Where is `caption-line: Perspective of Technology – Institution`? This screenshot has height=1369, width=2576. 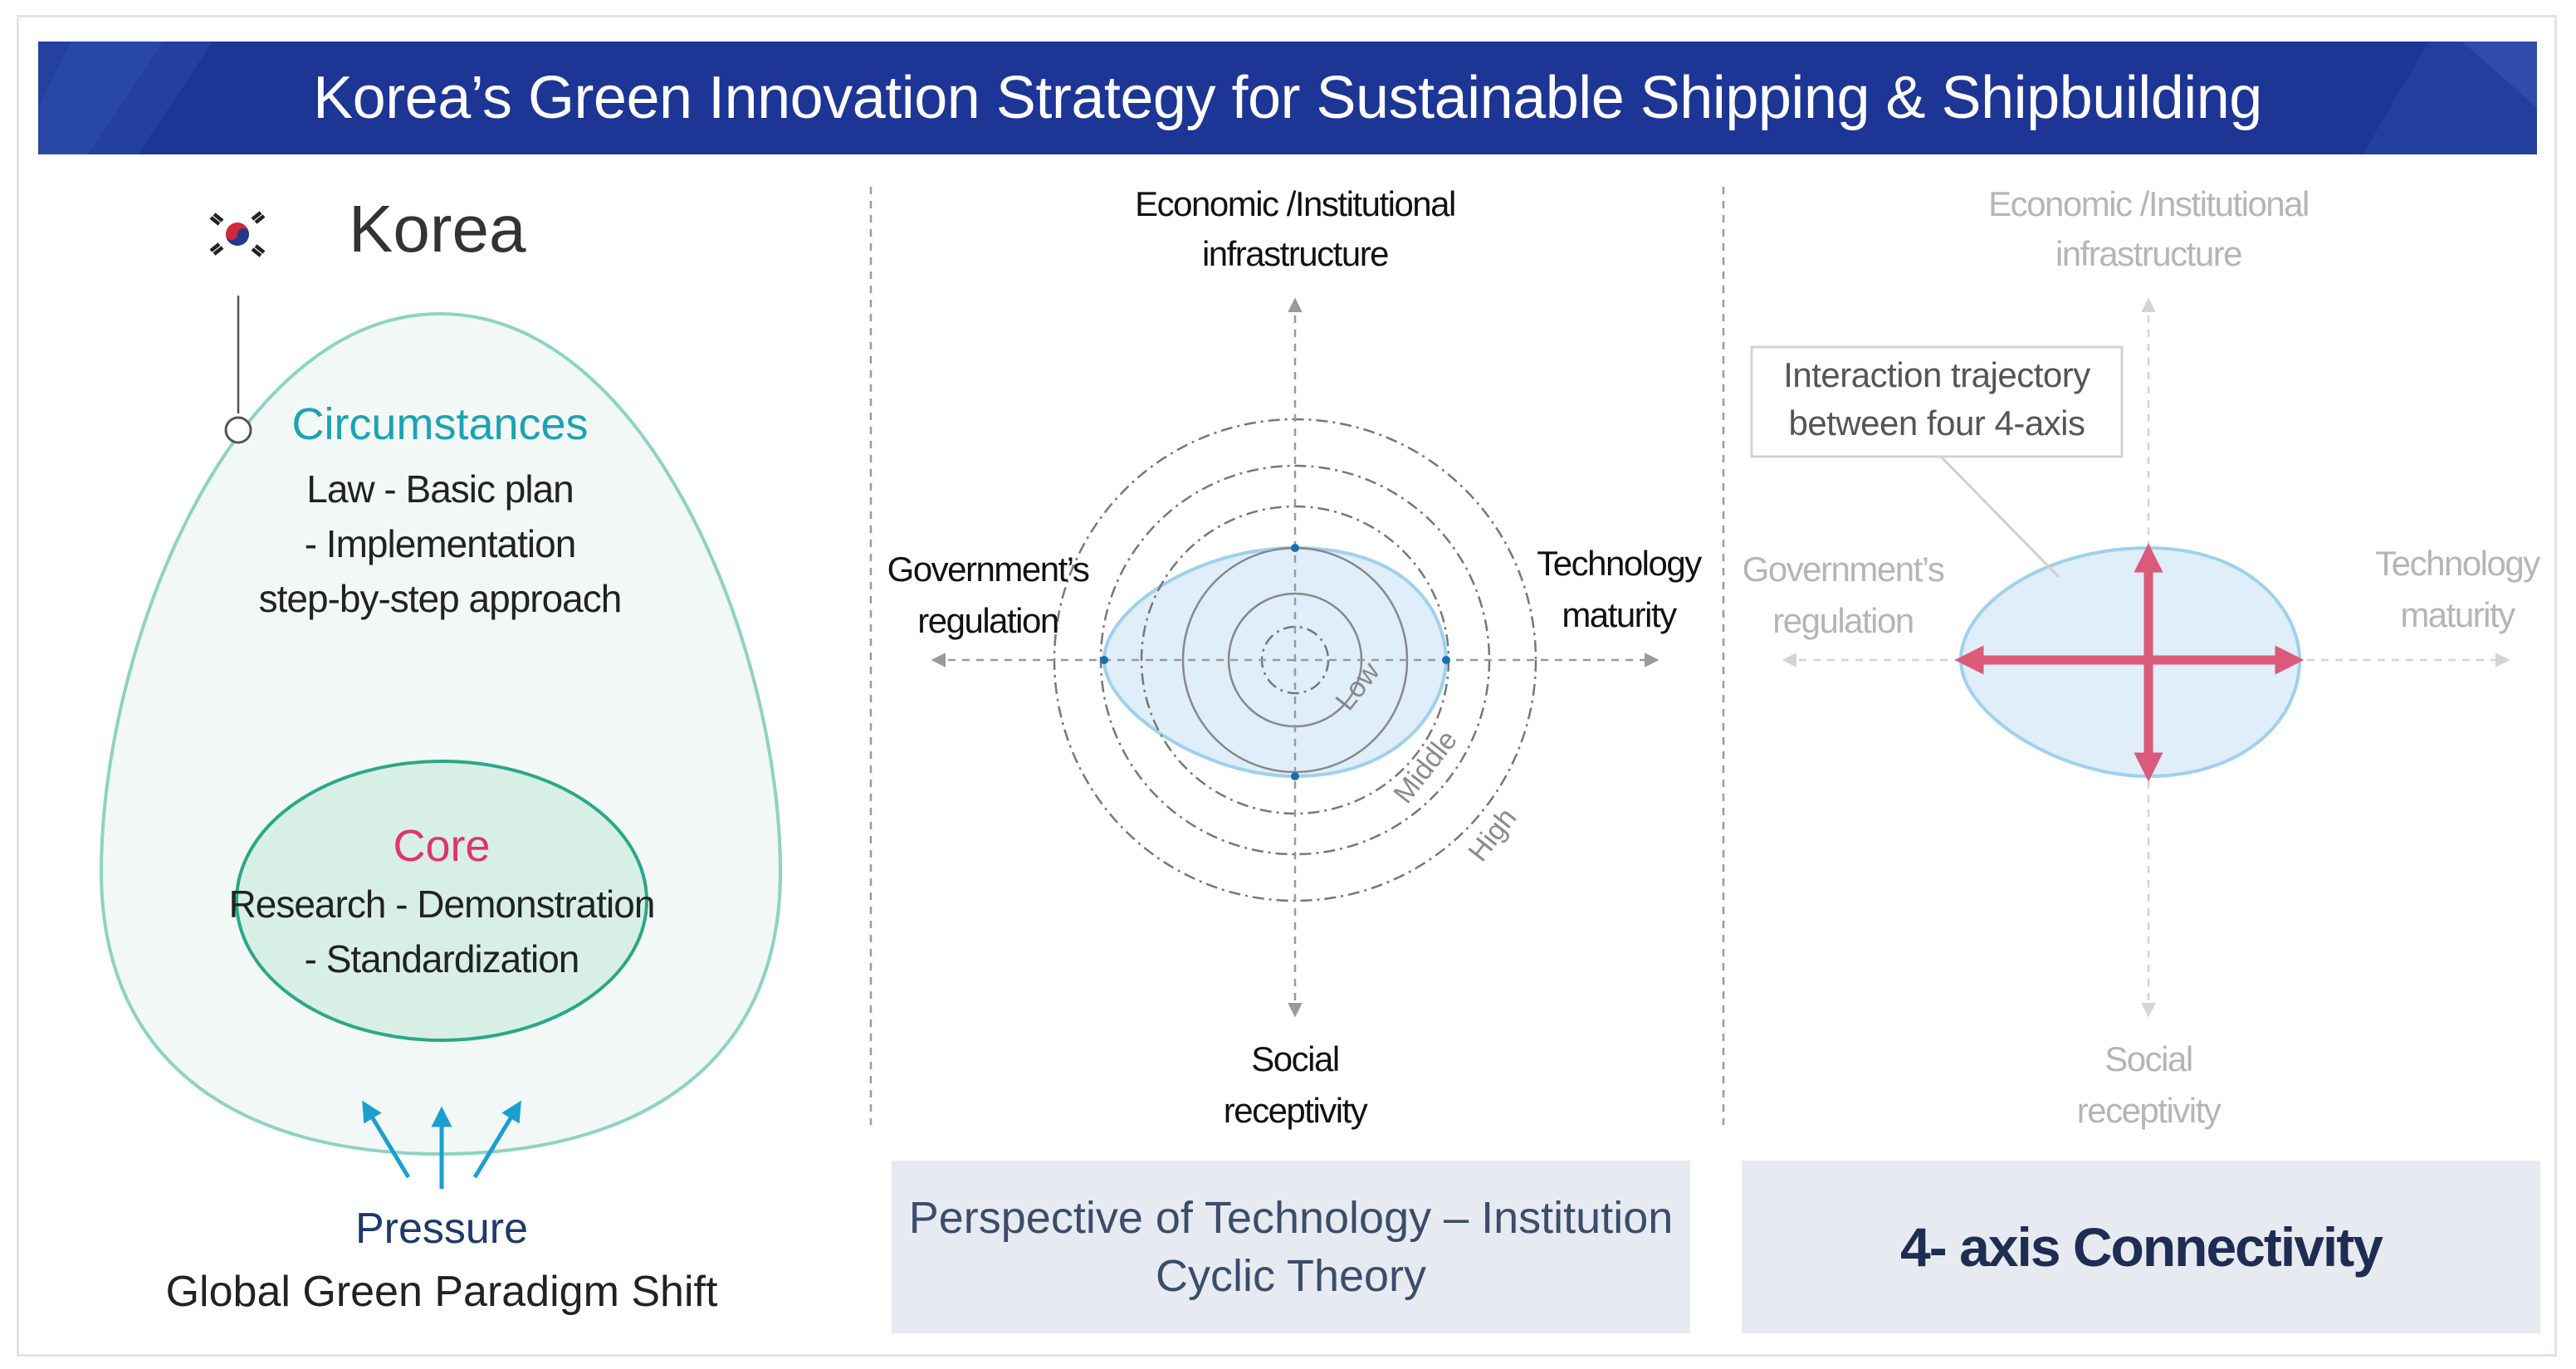
caption-line: Perspective of Technology – Institution is located at coordinates (1291, 1218).